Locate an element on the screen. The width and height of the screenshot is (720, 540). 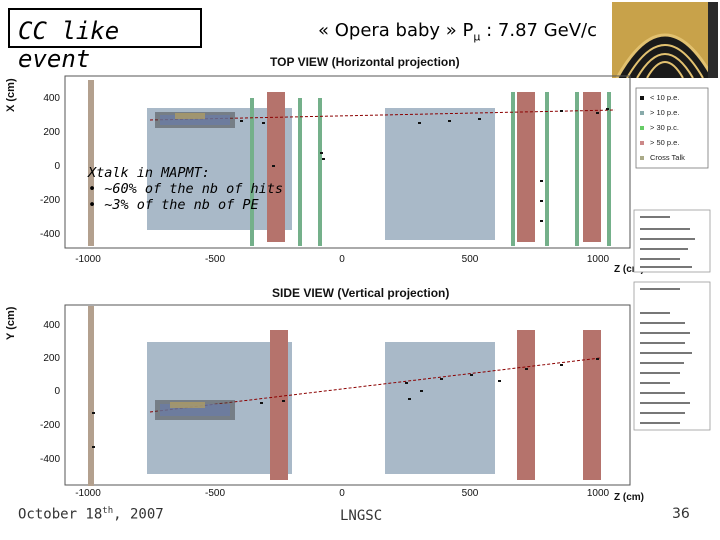
bottom-xlabel: Z (cm) is located at coordinates (629, 497).